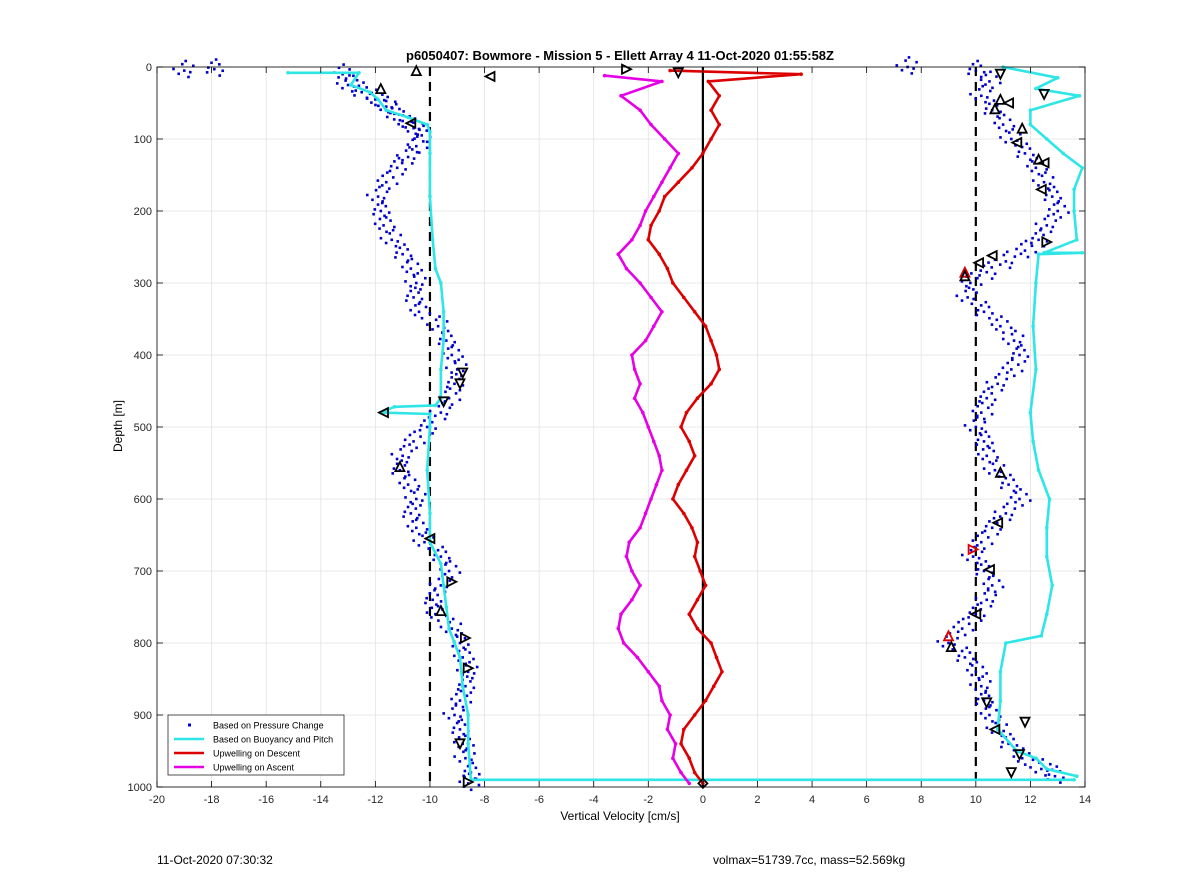 This screenshot has width=1200, height=885. Describe the element at coordinates (140, 788) in the screenshot. I see `y-tick-label: 1000` at that location.